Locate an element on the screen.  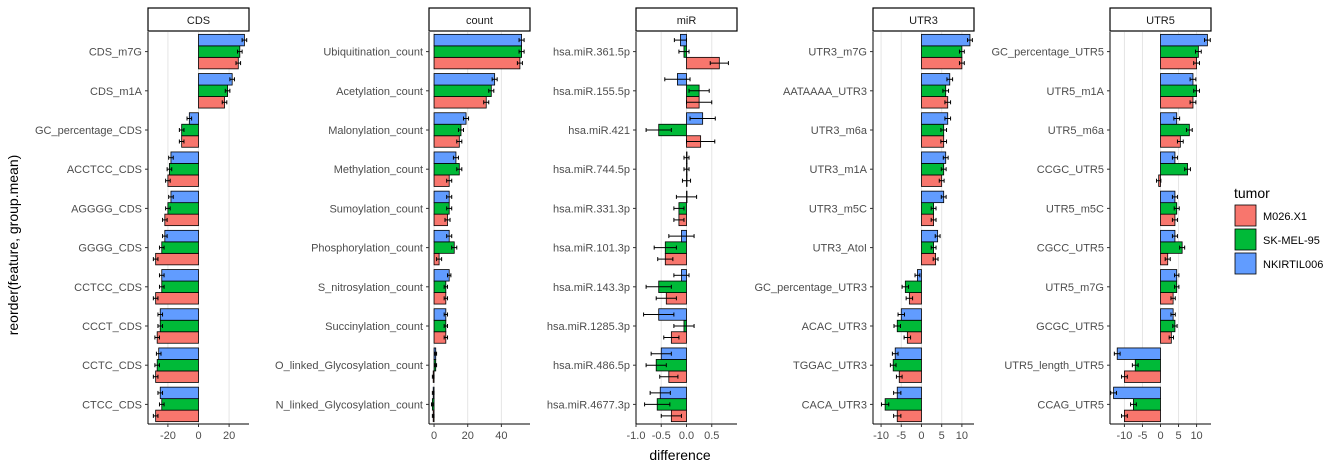
y-tick-label: Acetylation_count is located at coordinates (379, 92).